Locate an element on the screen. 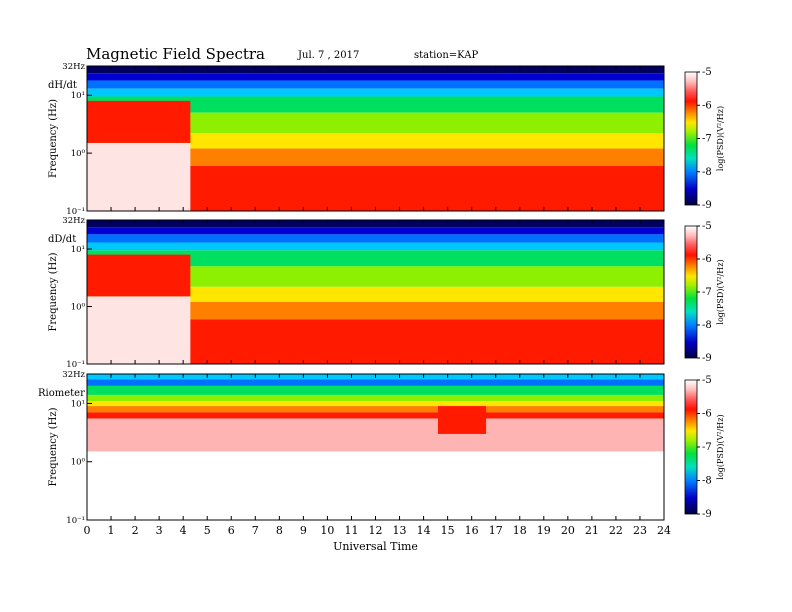 The height and width of the screenshot is (612, 792). x-tick-label: 8 is located at coordinates (279, 530).